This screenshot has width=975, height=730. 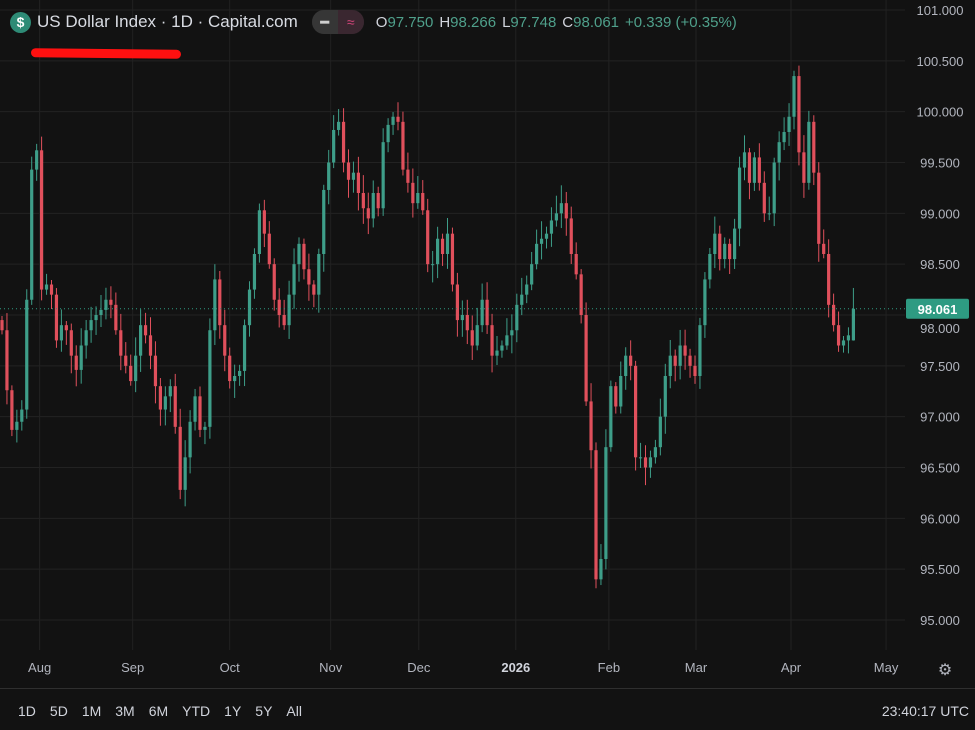 What do you see at coordinates (940, 112) in the screenshot?
I see `y-tick-label: 100.000` at bounding box center [940, 112].